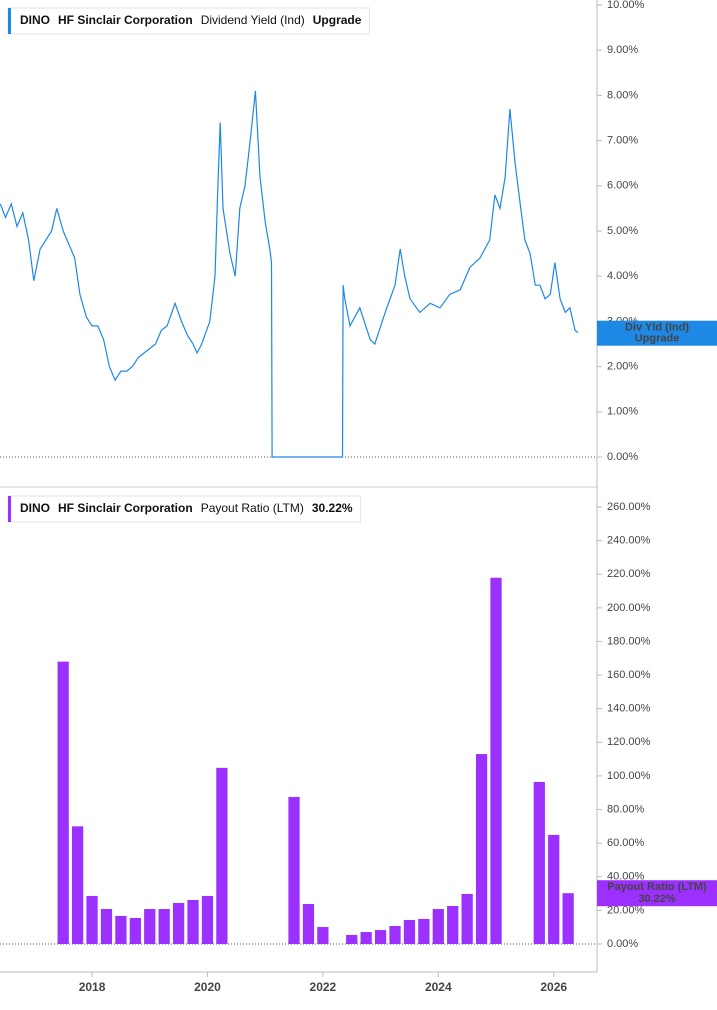  Describe the element at coordinates (337, 20) in the screenshot. I see `upgrade-link: Upgrade` at that location.